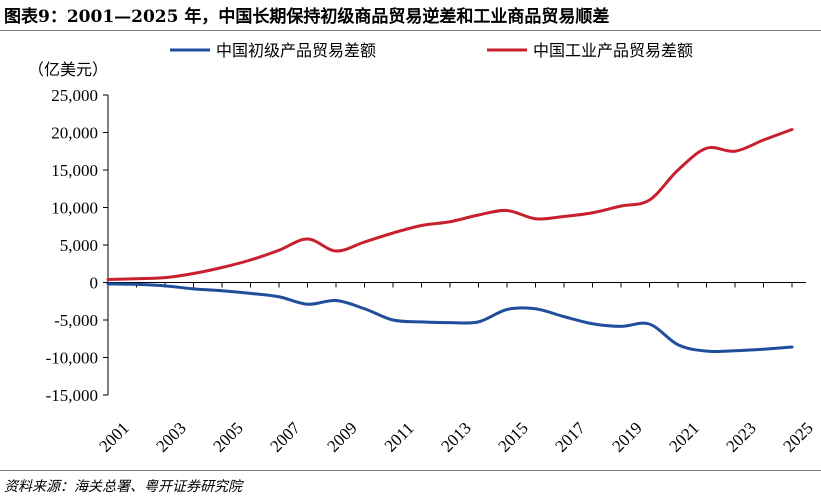 This screenshot has height=500, width=821. I want to click on y-axis-unit-label: （亿美元）, so click(68, 69).